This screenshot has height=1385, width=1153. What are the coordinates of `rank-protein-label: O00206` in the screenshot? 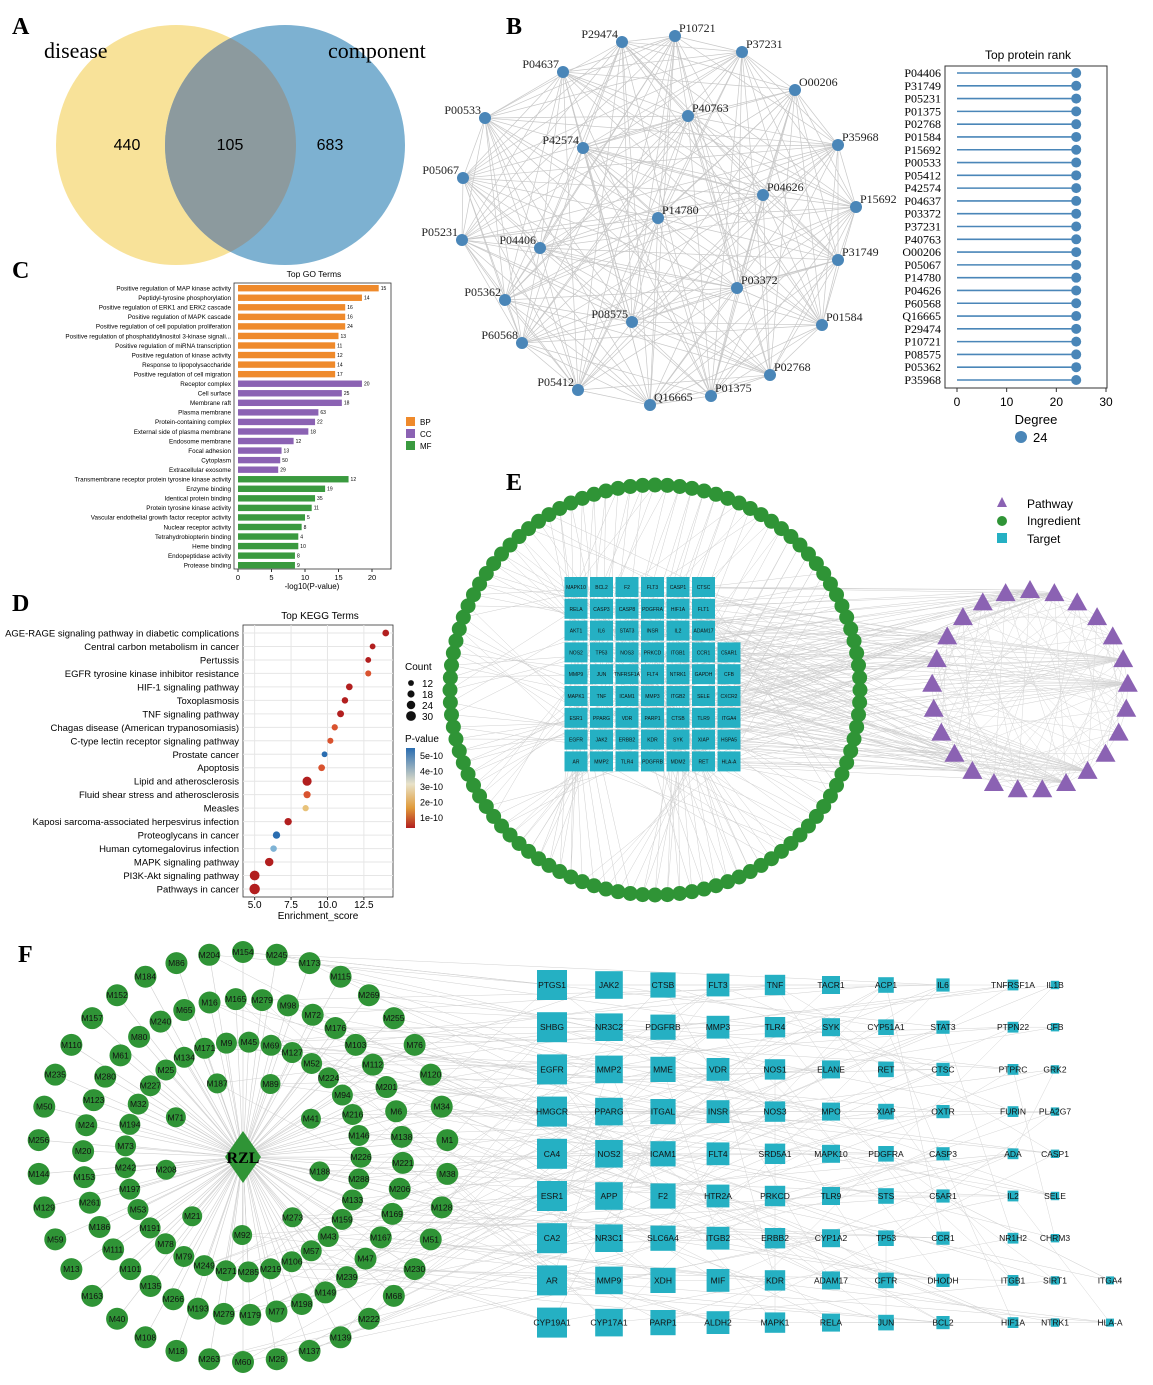 It's located at (921, 252).